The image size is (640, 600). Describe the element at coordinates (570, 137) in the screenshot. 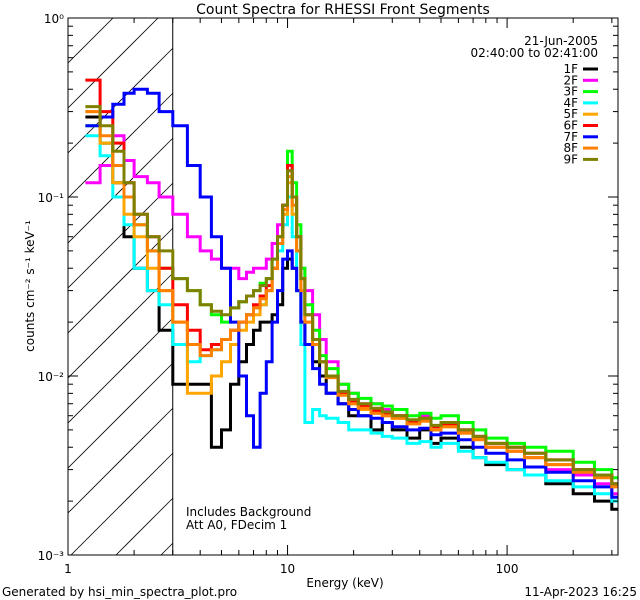

I see `legend-label-7f: 7F` at that location.